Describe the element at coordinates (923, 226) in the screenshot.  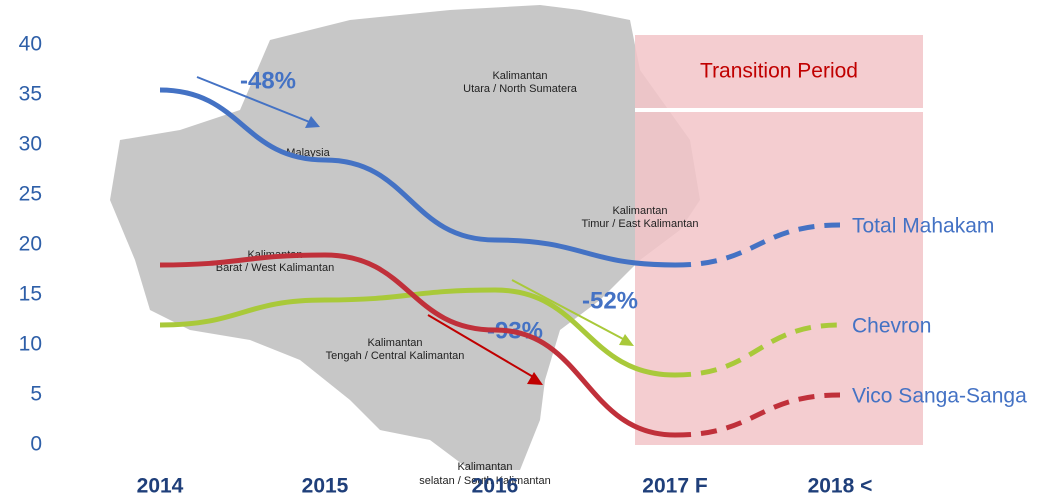
I see `series-label: Total Mahakam` at that location.